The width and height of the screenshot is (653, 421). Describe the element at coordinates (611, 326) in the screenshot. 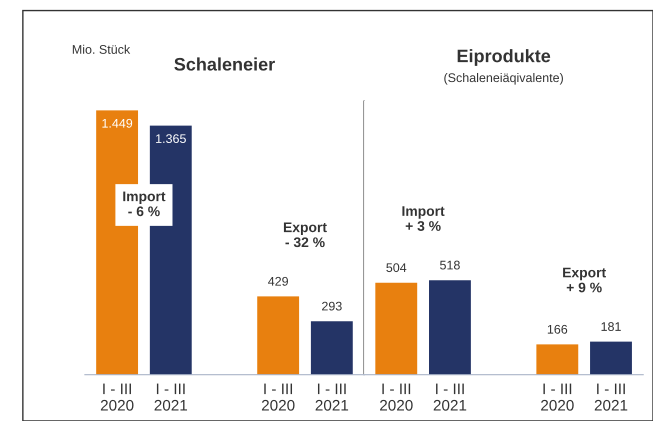

I see `data-label: 181` at that location.